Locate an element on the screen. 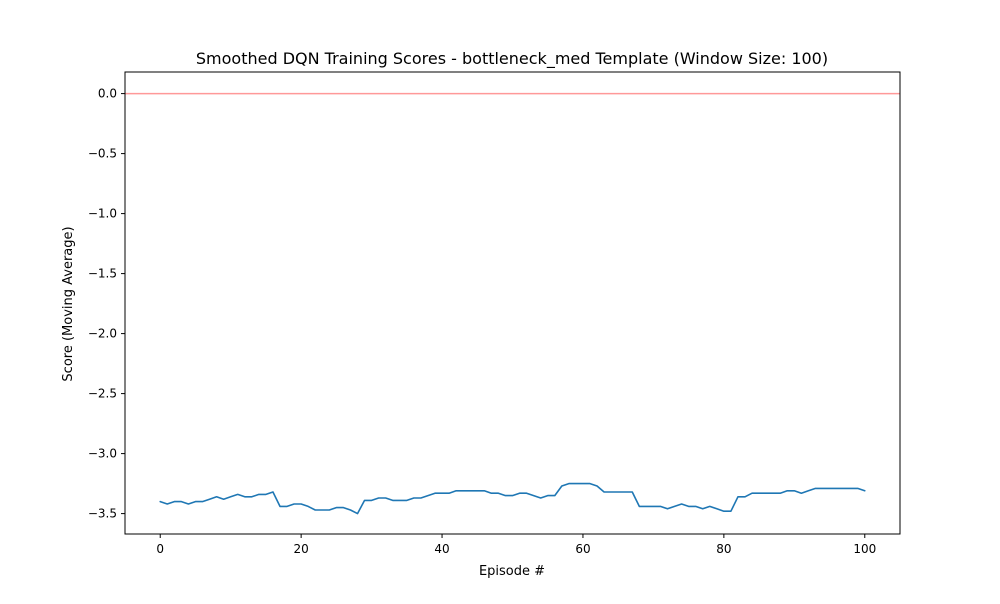 Image resolution: width=1000 pixels, height=604 pixels. x-tick-label: 40 is located at coordinates (441, 549).